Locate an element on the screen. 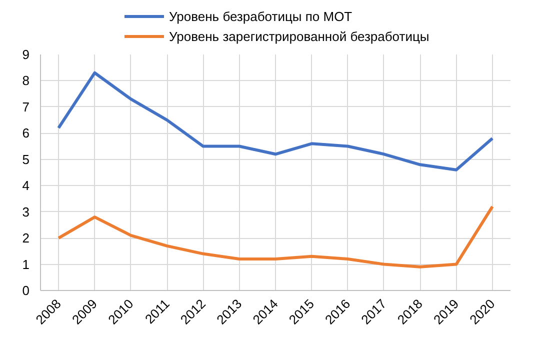  y-tick-label: 8 is located at coordinates (26, 80).